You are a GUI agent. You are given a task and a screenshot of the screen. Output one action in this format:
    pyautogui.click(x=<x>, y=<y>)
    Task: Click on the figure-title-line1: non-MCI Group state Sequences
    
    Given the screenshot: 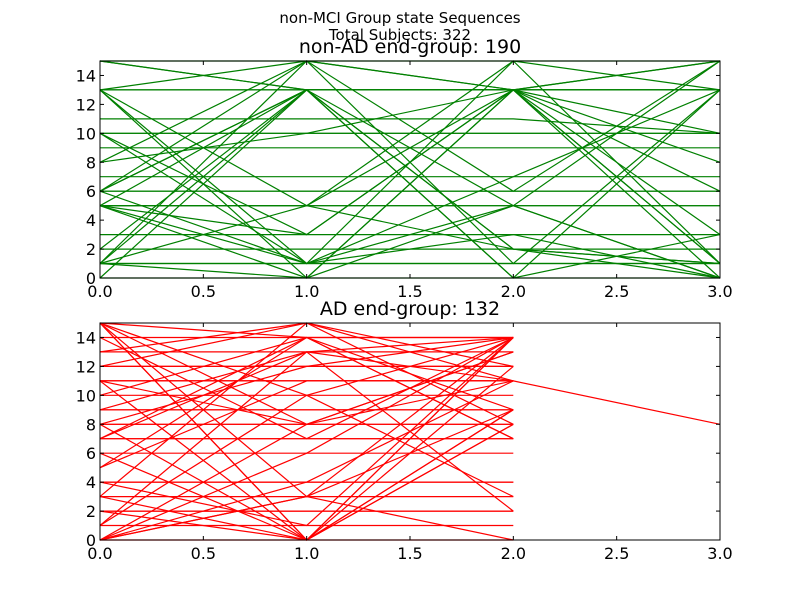 What is the action you would take?
    pyautogui.click(x=399, y=18)
    